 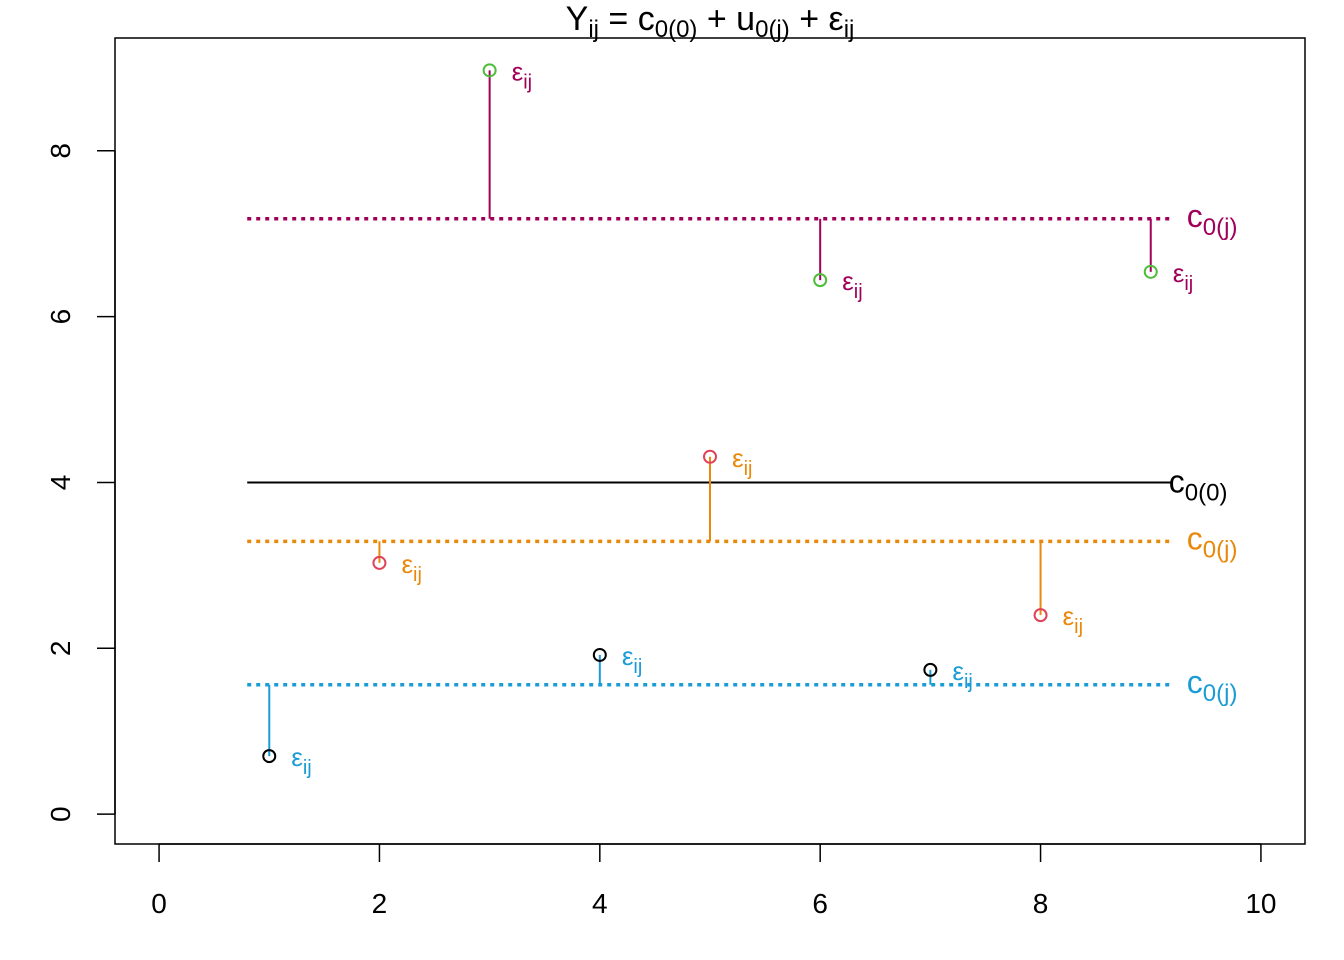 What do you see at coordinates (380, 903) in the screenshot?
I see `x-tick-label: 2` at bounding box center [380, 903].